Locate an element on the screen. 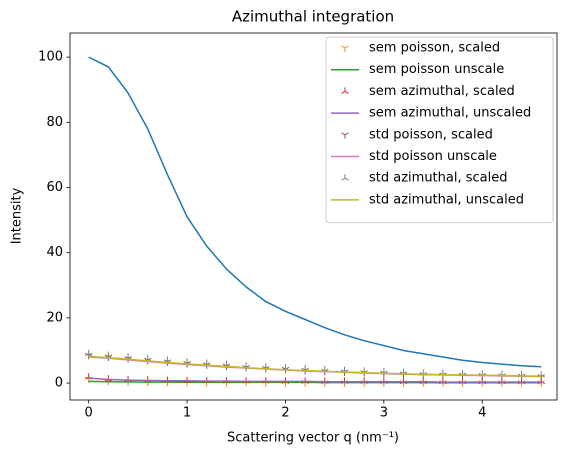  y-tick-label: 0 is located at coordinates (59, 383).